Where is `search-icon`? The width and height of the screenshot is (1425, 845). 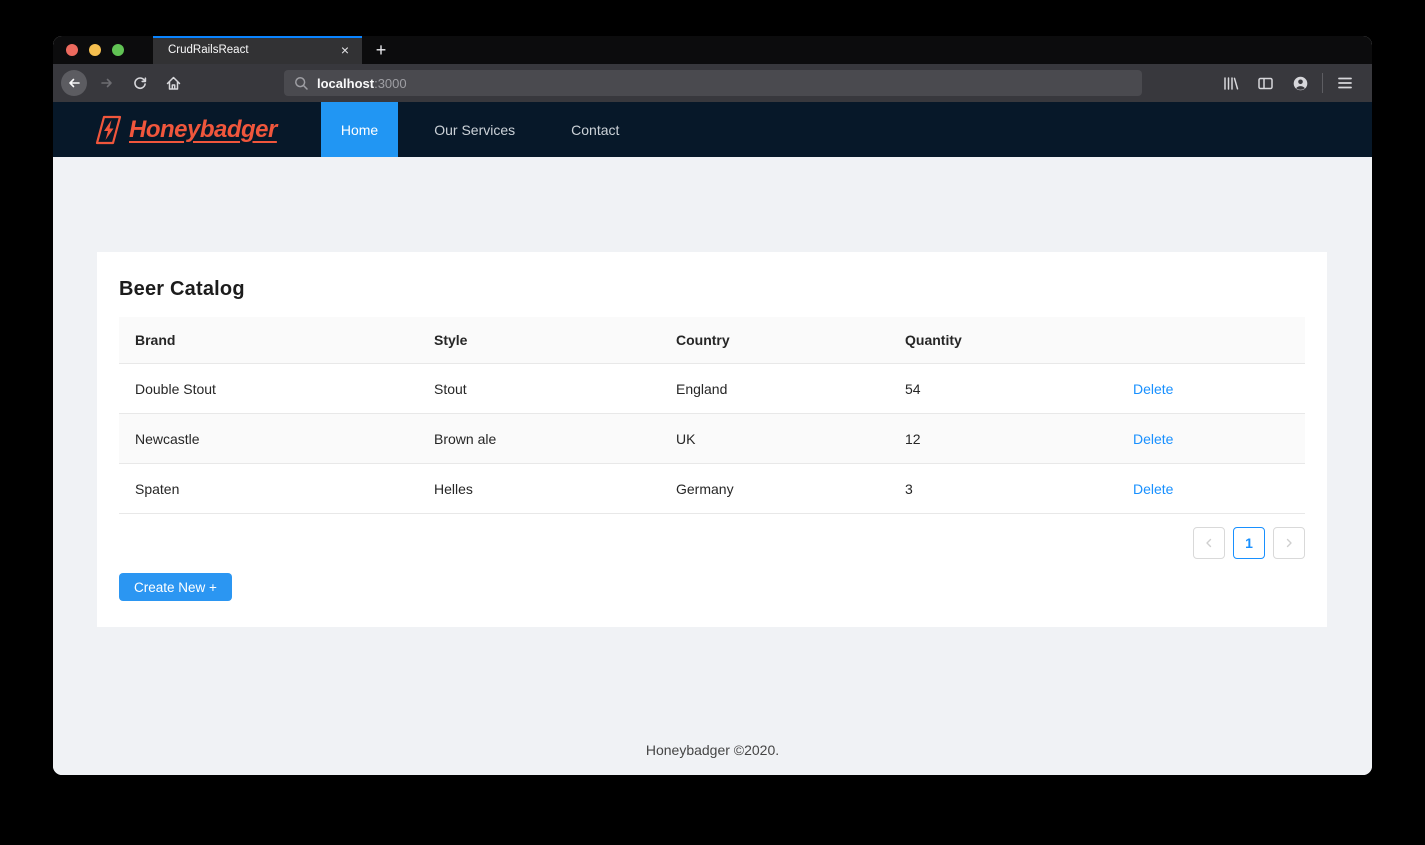 search-icon is located at coordinates (301, 83).